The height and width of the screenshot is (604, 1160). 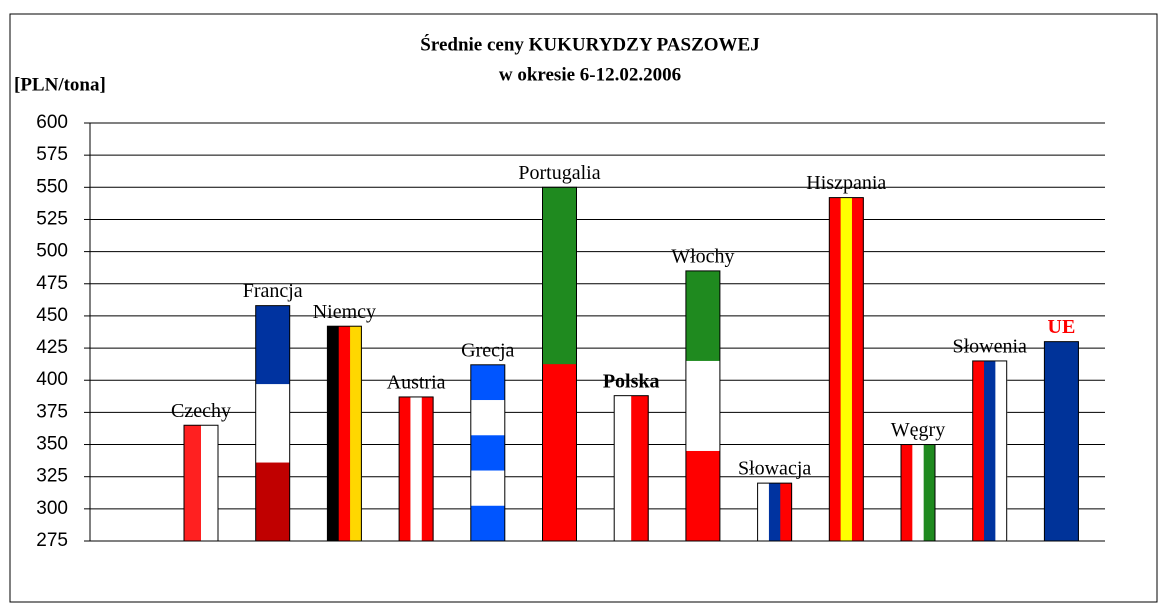 What do you see at coordinates (487, 350) in the screenshot?
I see `bar-label: Grecja` at bounding box center [487, 350].